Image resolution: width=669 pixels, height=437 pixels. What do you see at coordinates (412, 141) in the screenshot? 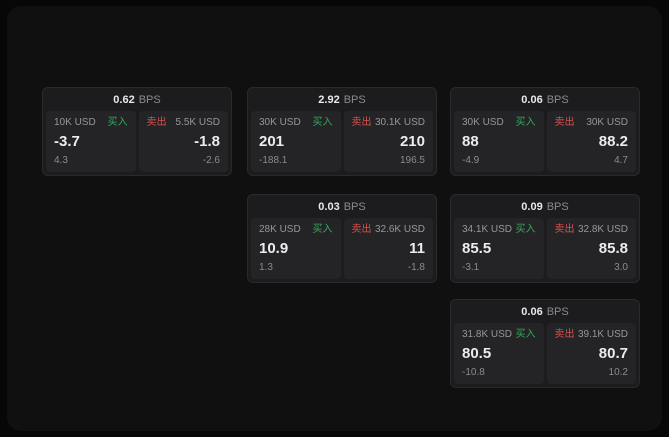
I see `sell-price: 210` at bounding box center [412, 141].